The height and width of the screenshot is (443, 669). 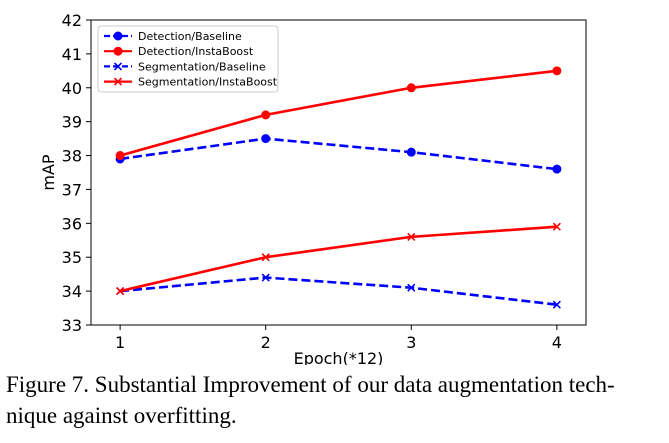 I want to click on series-segmentation-baseline, so click(x=338, y=291).